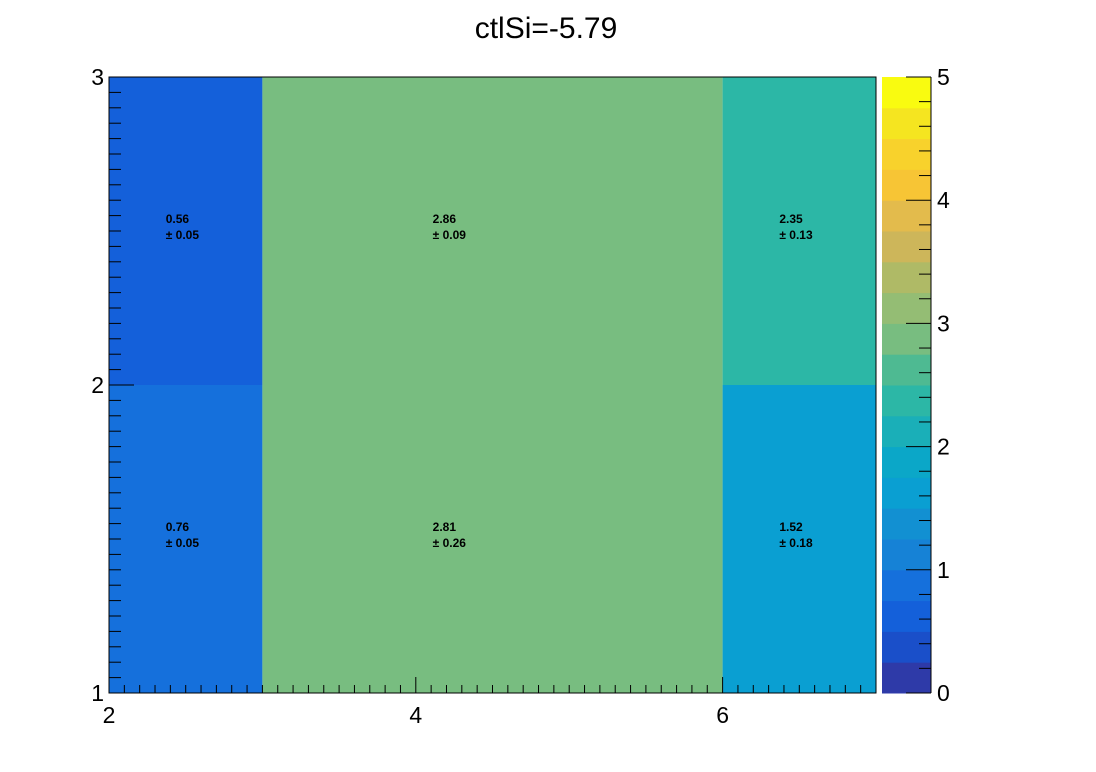  I want to click on x-tick-label: 2, so click(109, 715).